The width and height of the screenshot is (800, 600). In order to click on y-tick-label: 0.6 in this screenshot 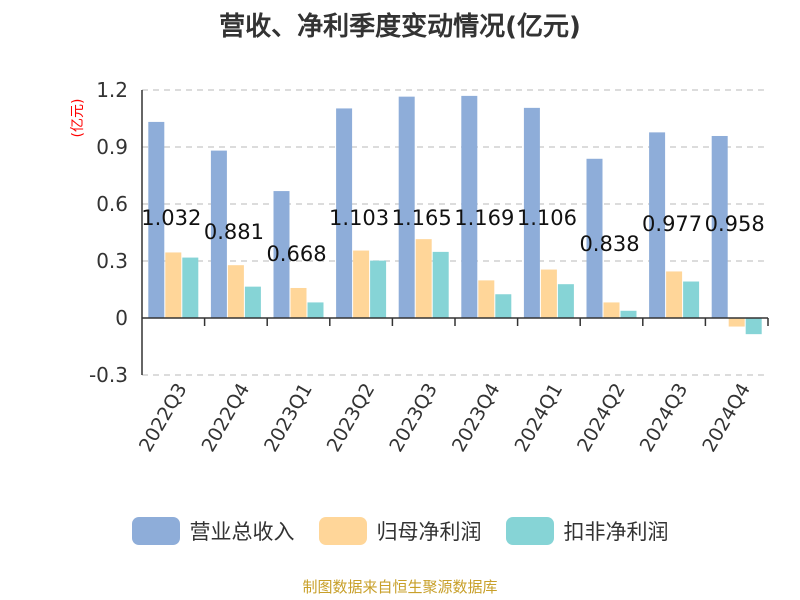, I will do `click(112, 204)`.